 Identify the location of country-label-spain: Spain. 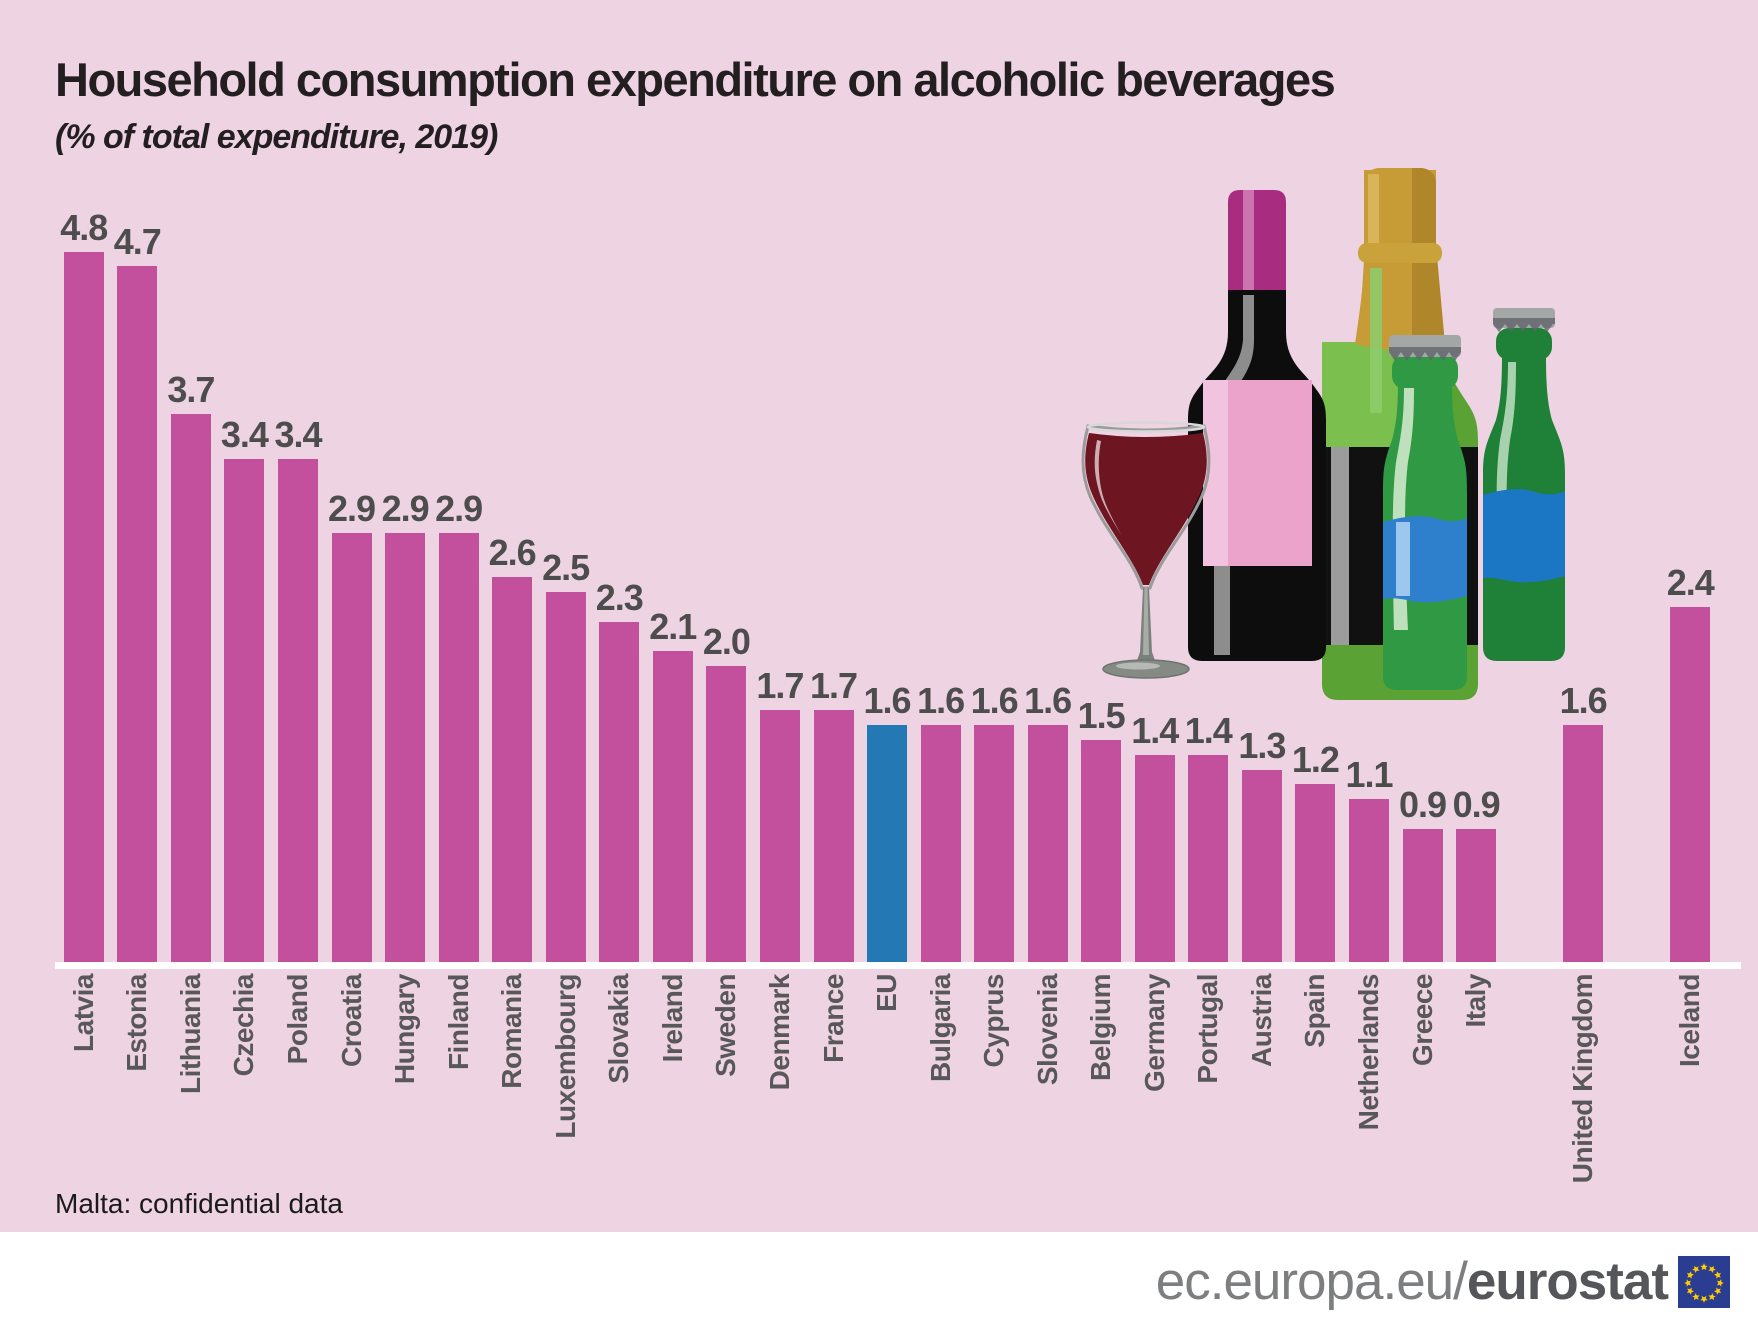
(1315, 1011).